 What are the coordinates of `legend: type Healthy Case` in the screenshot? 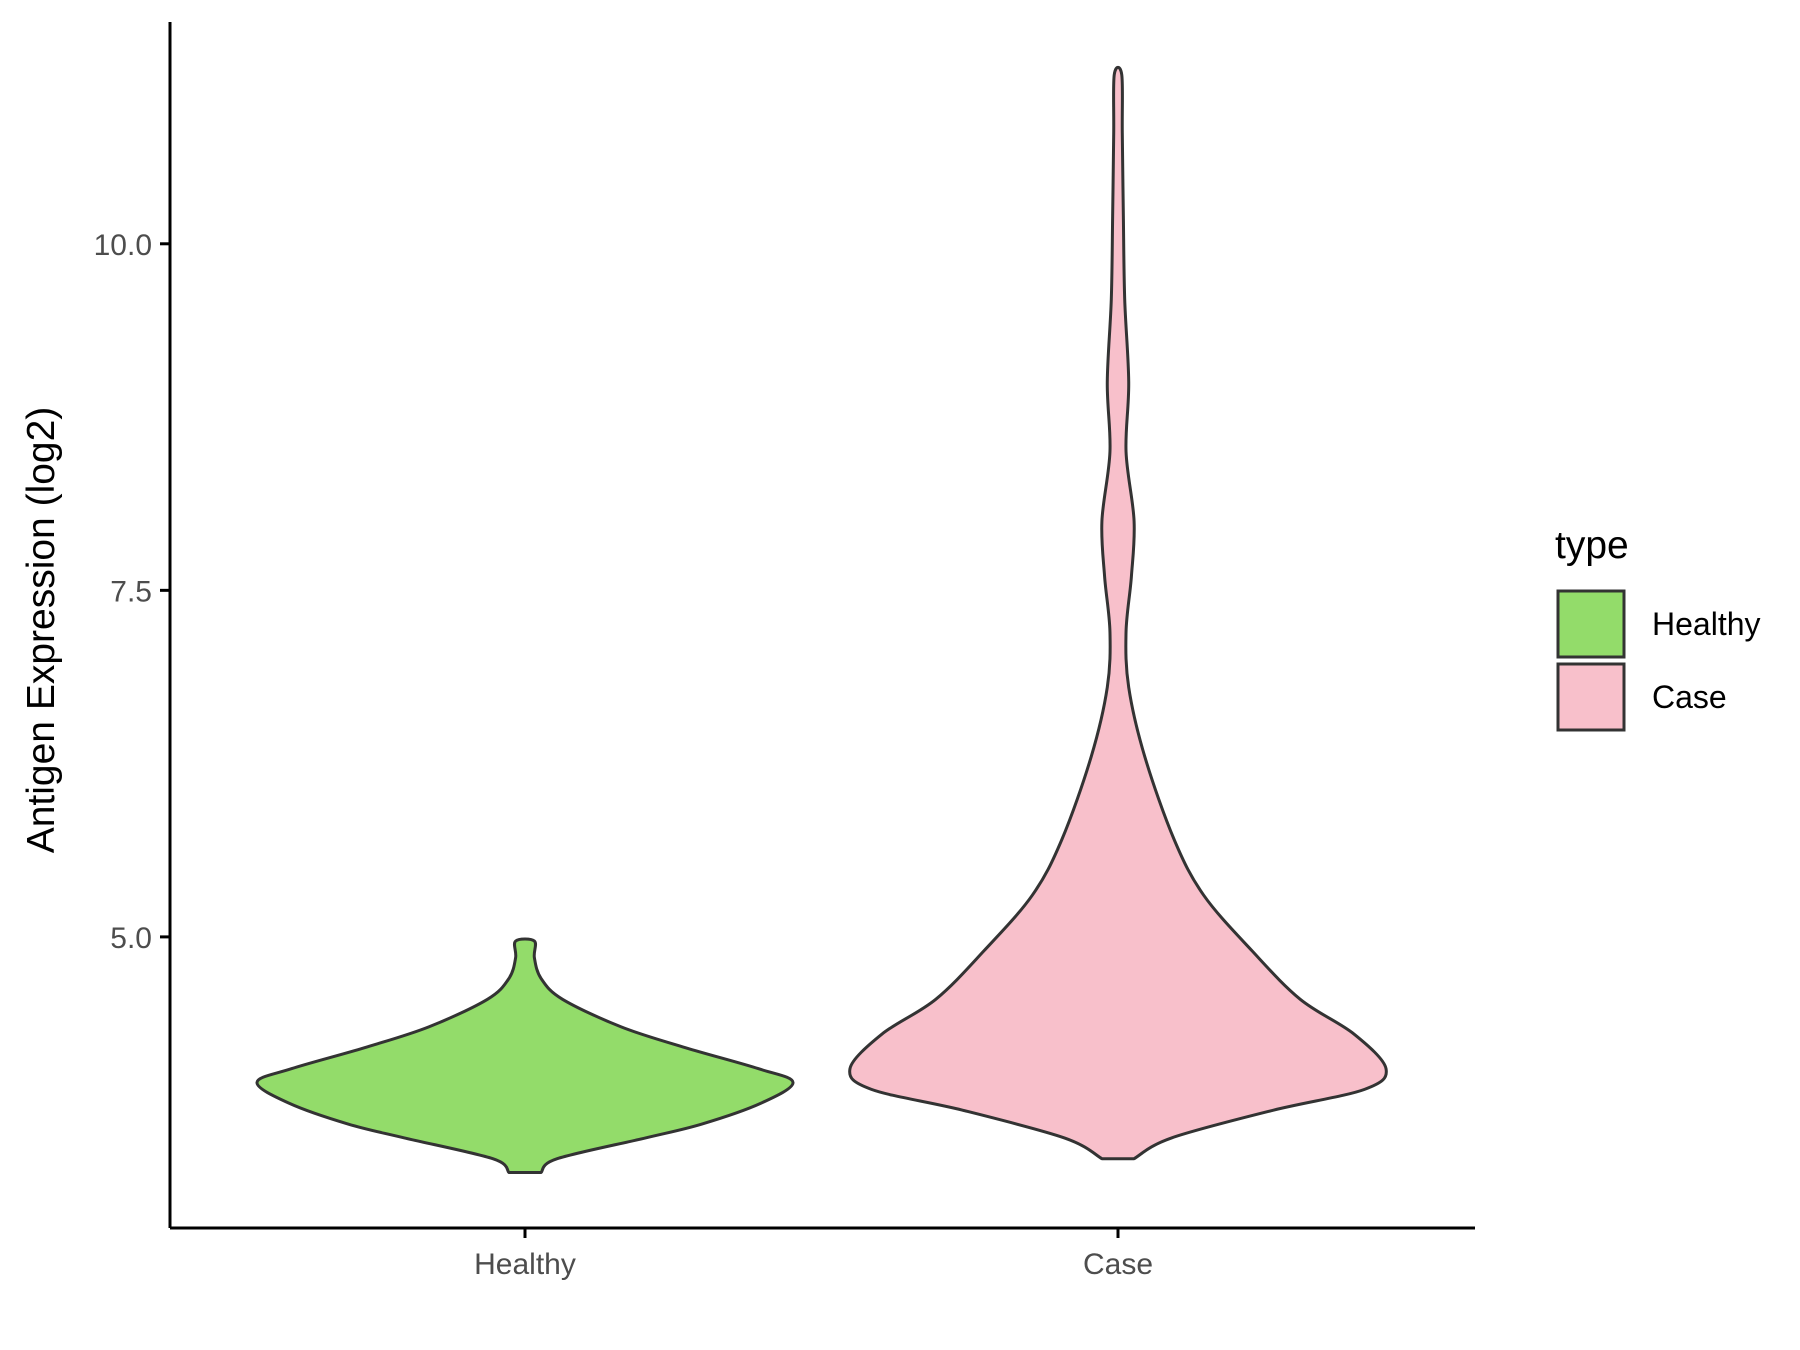 It's located at (1658, 628).